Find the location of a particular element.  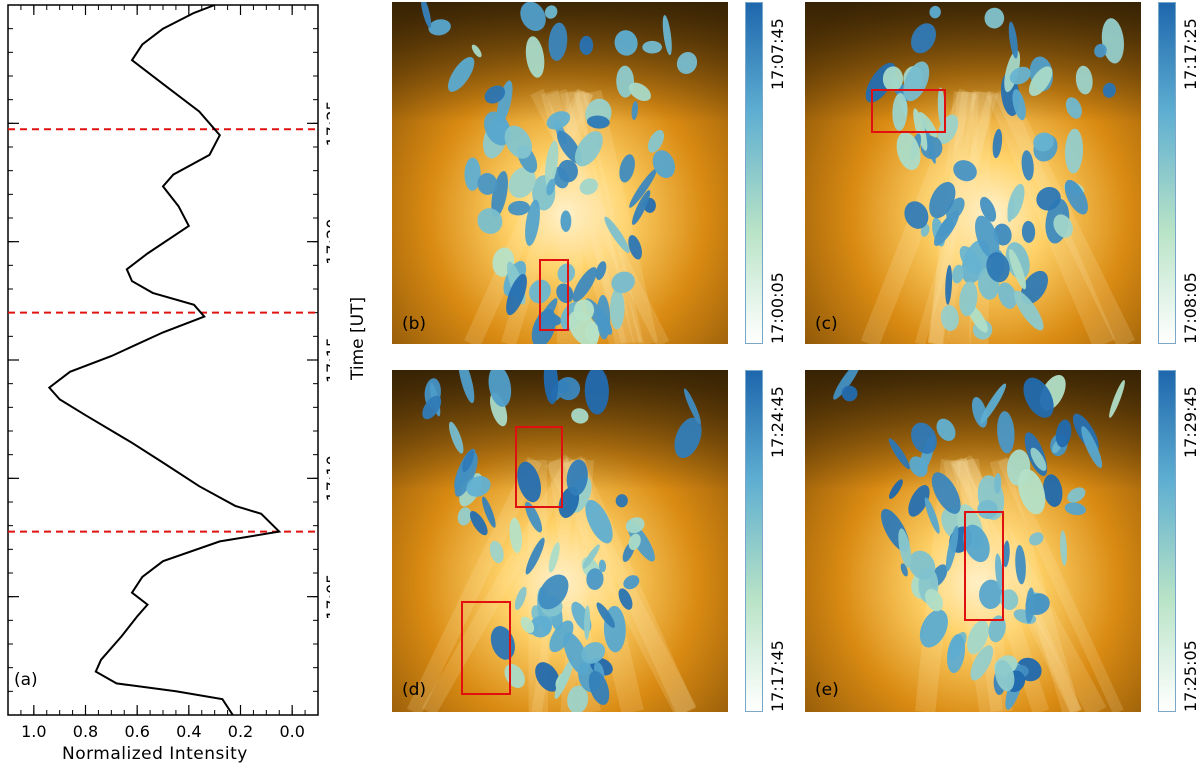

colorbar-c-max: 17:17:25 is located at coordinates (1190, 54).